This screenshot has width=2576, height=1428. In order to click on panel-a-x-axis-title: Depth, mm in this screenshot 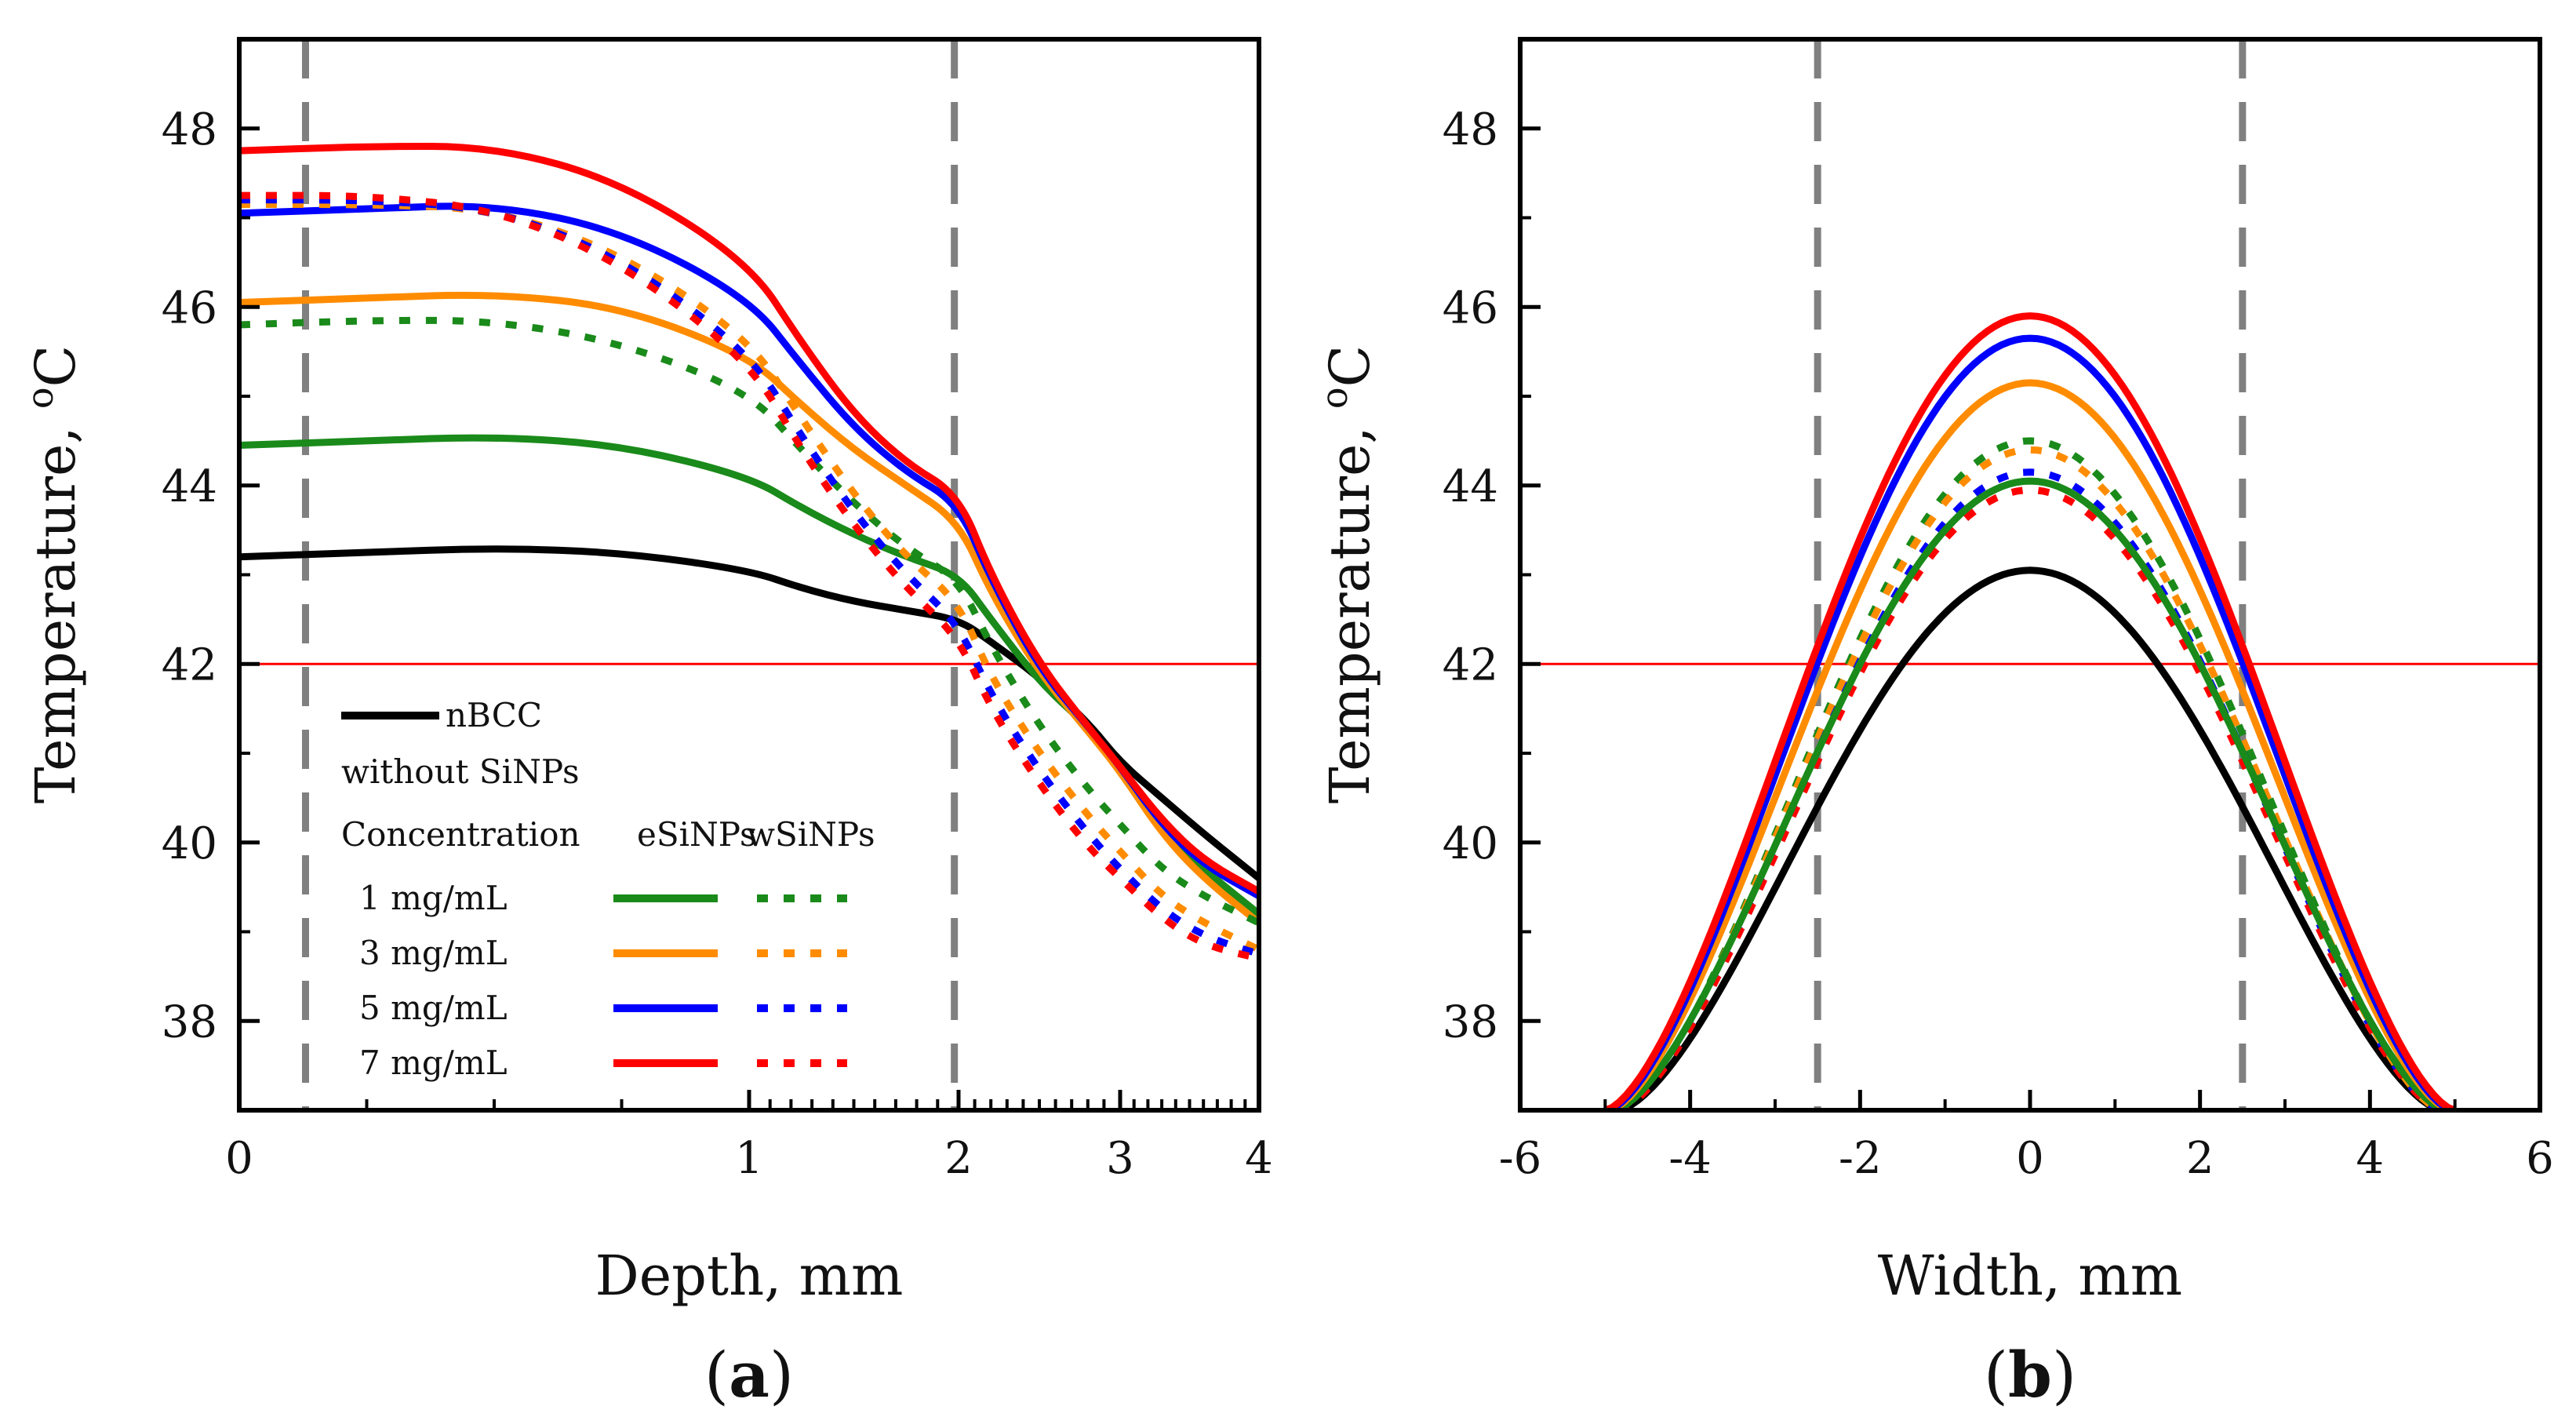, I will do `click(749, 1276)`.